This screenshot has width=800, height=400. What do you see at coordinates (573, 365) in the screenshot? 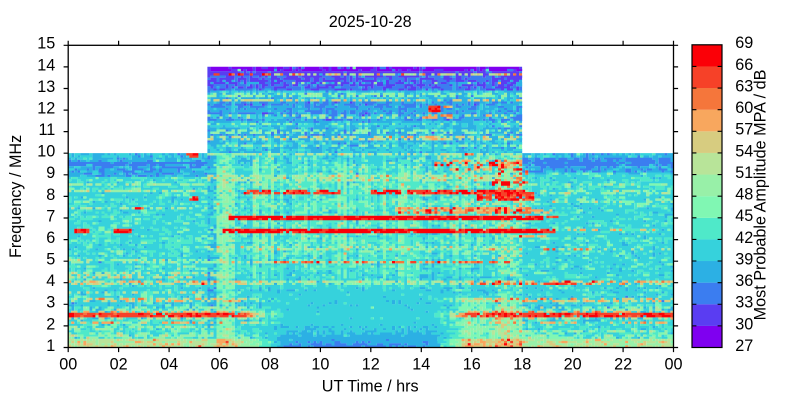
I see `svg-text: 20` at bounding box center [573, 365].